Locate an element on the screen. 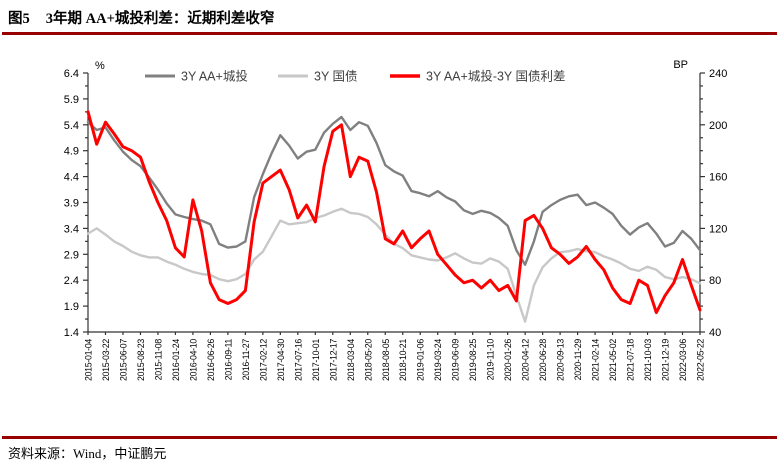 The width and height of the screenshot is (779, 469). x-tick-label: 2019-08-25 is located at coordinates (473, 360).